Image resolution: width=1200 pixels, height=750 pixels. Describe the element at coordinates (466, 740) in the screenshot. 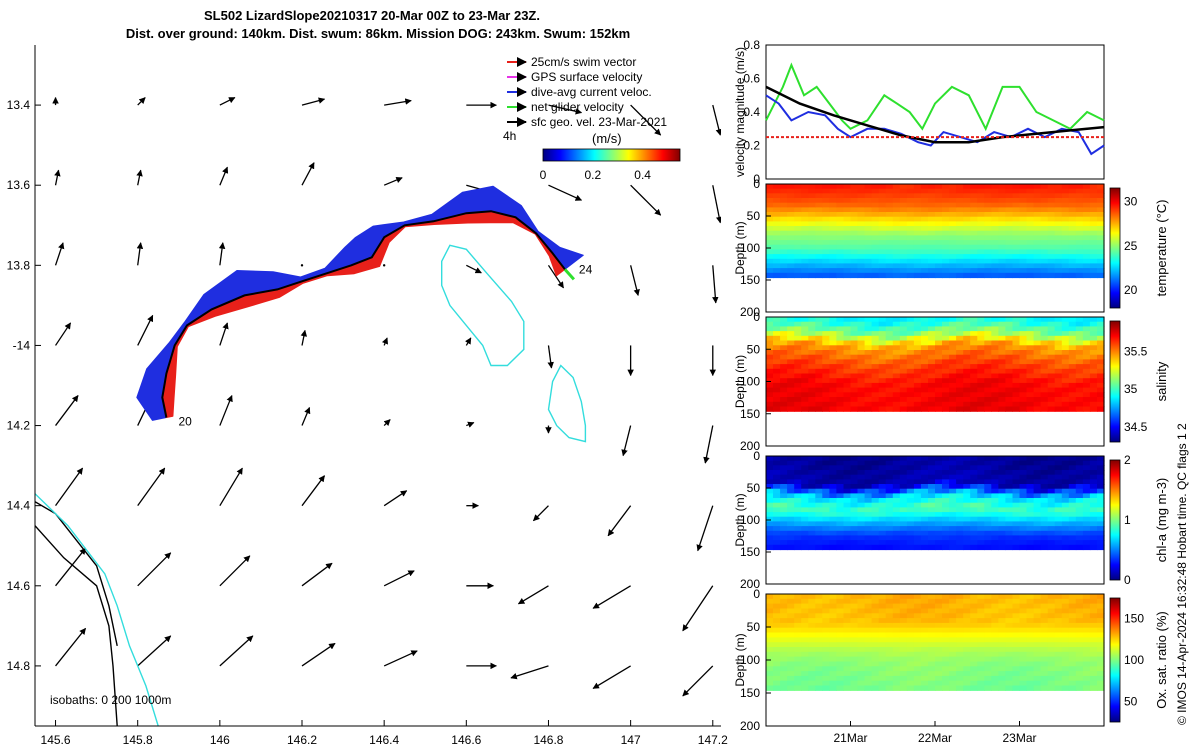

I see `map-xtick-label: 146.6` at that location.